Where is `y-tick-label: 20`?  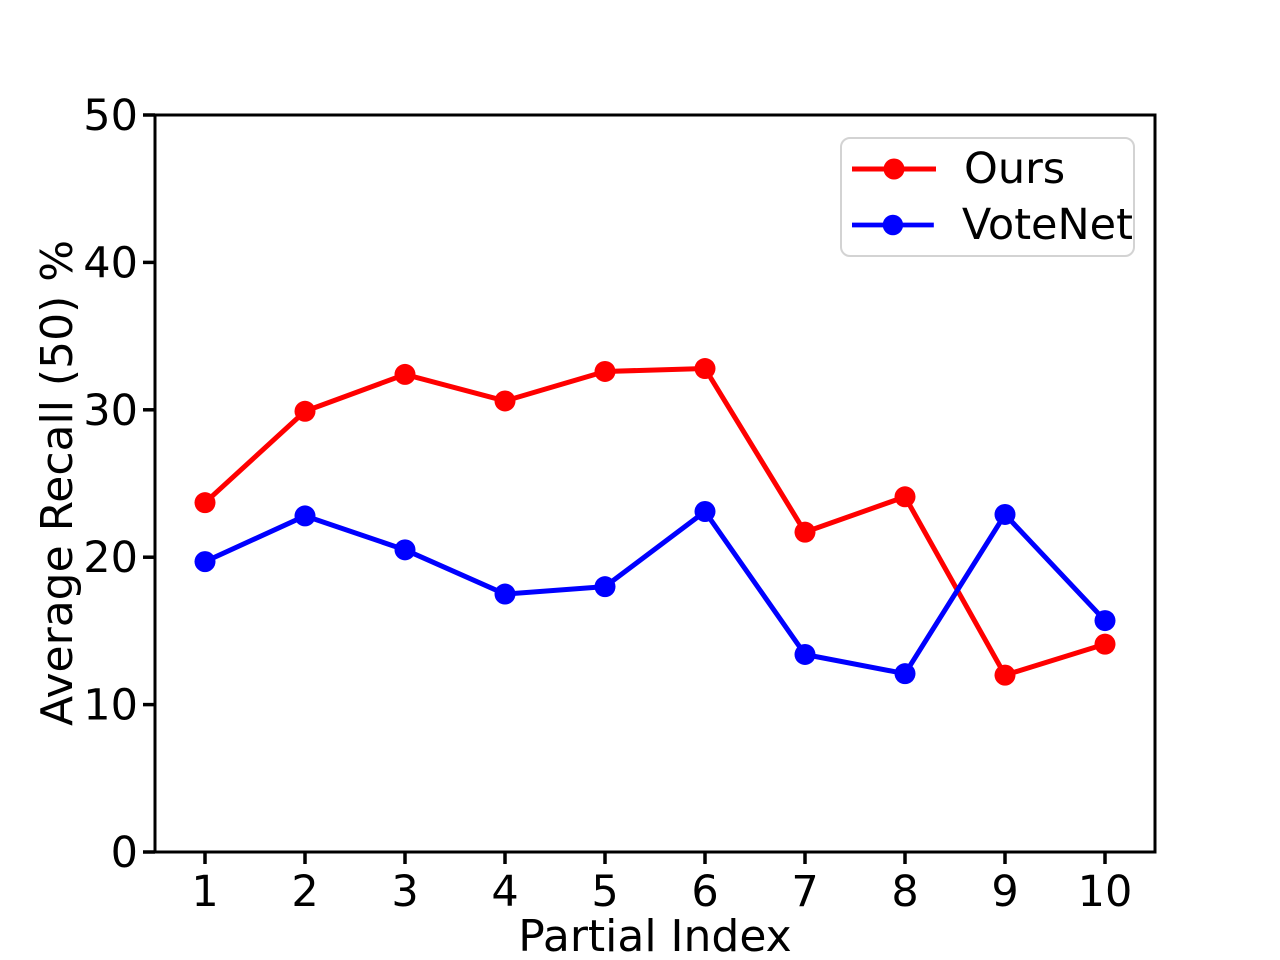 y-tick-label: 20 is located at coordinates (110, 558).